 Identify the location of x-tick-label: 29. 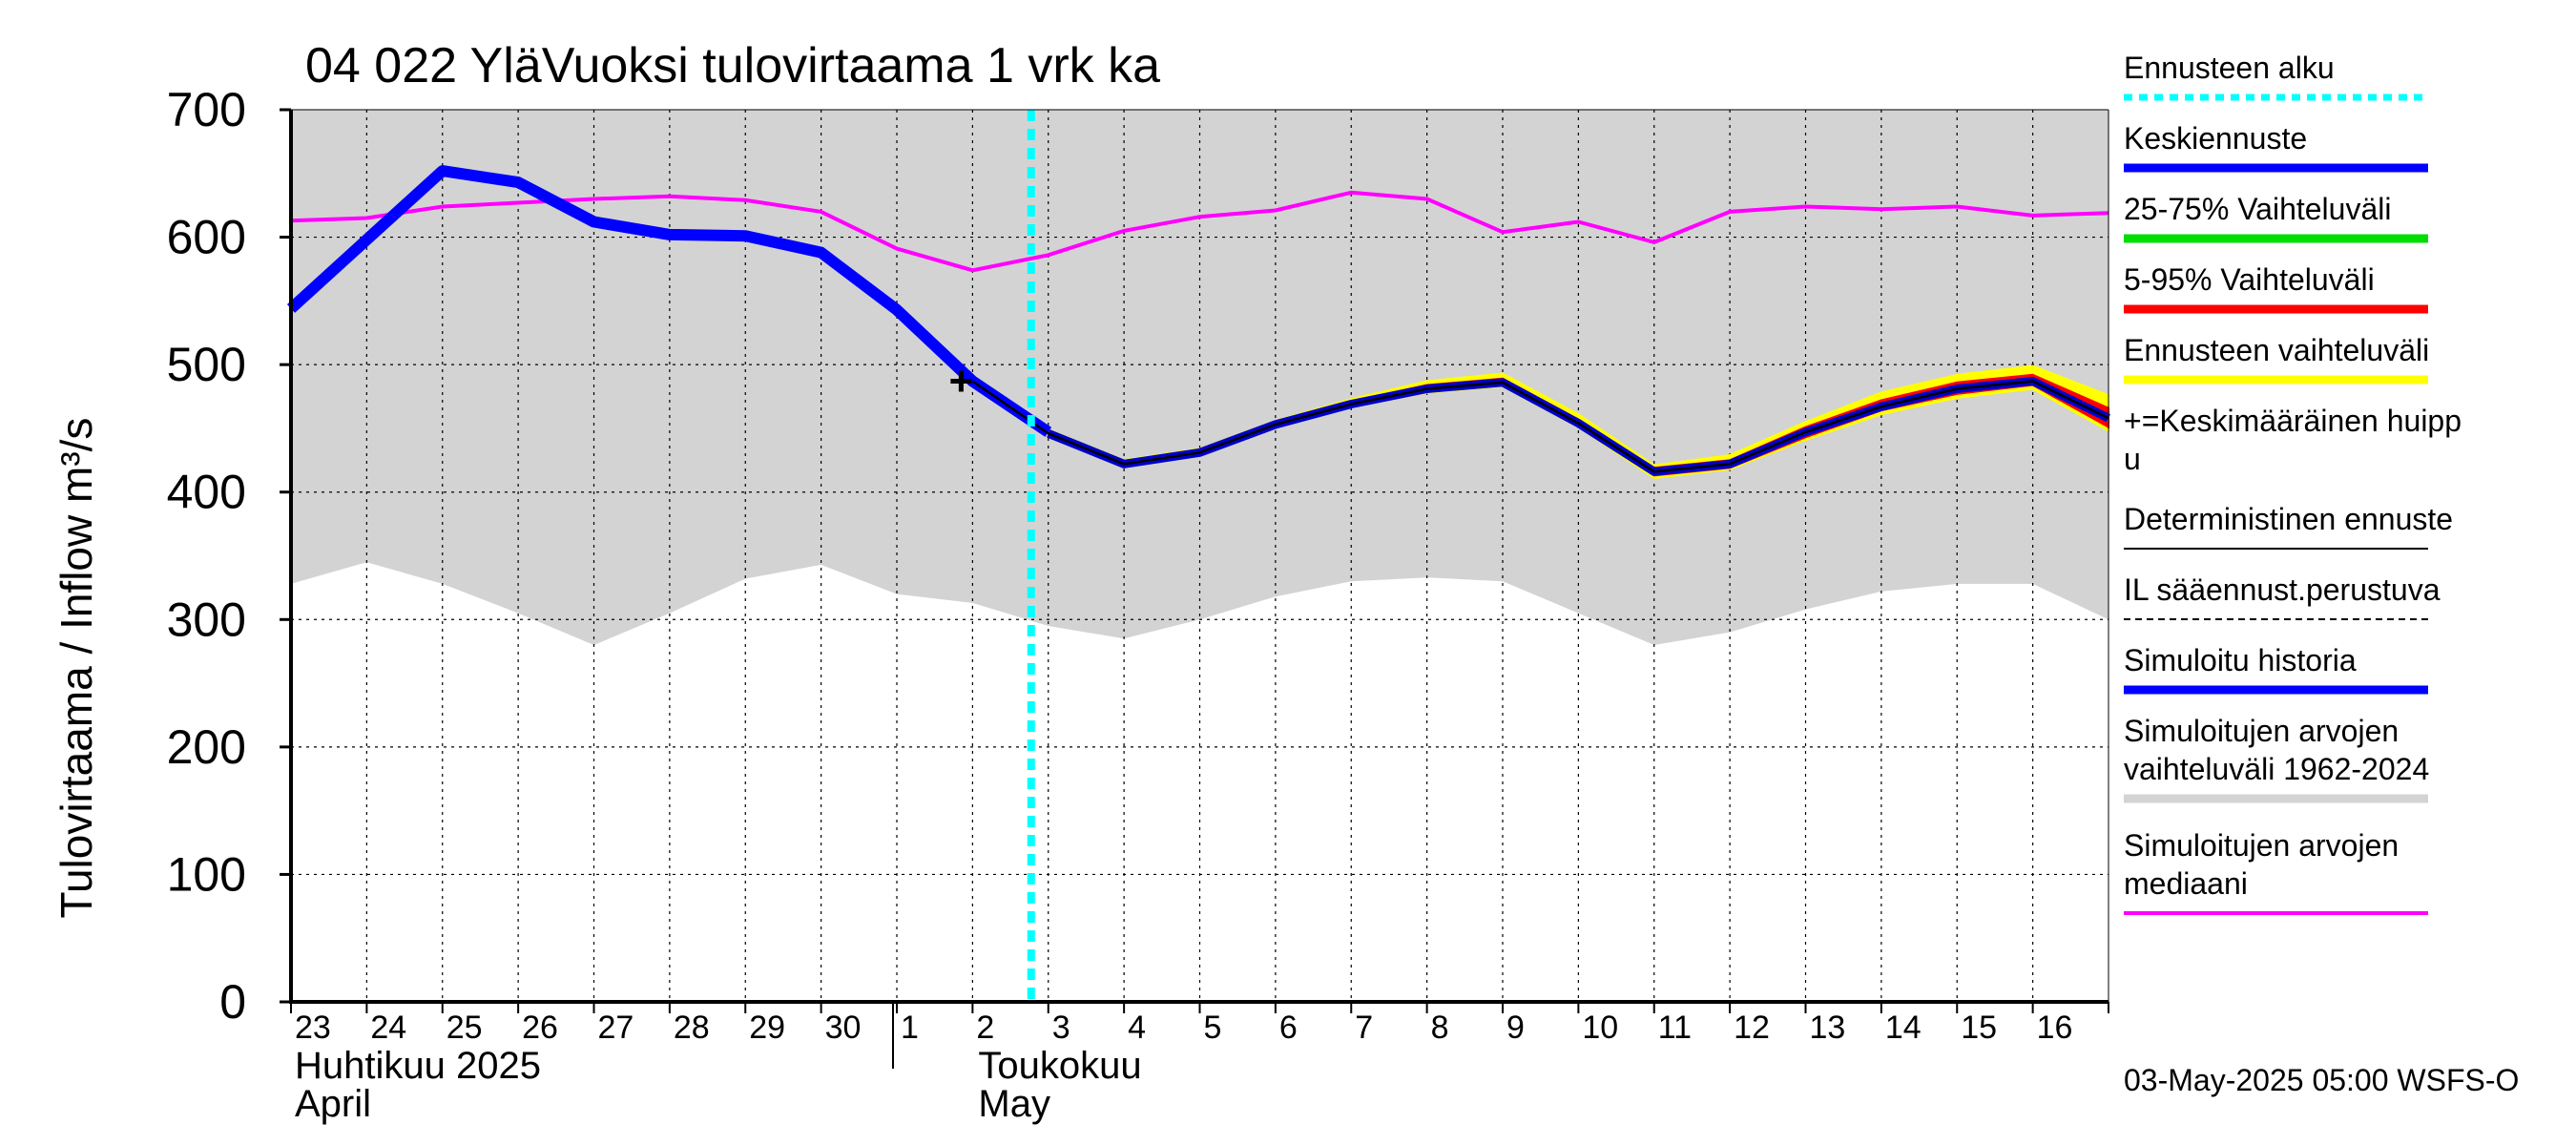
(767, 1028).